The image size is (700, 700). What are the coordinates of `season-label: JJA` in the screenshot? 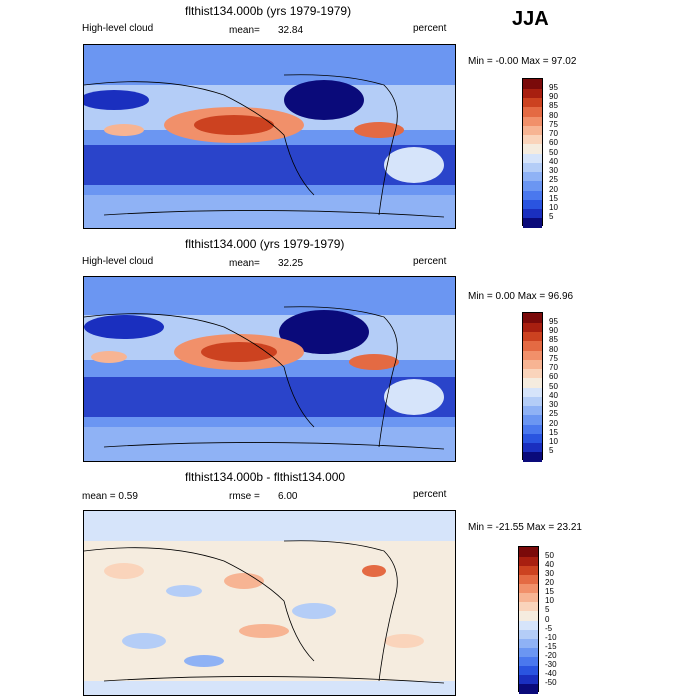 It's located at (530, 19).